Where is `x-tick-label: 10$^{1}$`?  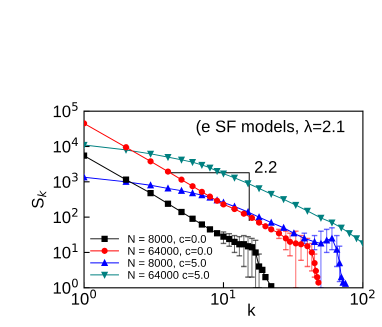 x-tick-label: 10$^{1}$ is located at coordinates (223, 297).